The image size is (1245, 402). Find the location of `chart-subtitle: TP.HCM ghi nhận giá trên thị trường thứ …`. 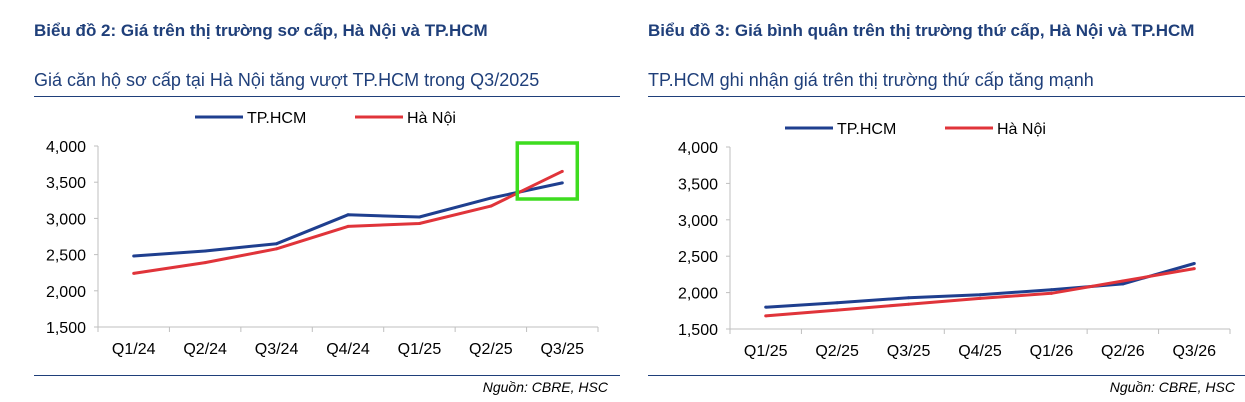

chart-subtitle: TP.HCM ghi nhận giá trên thị trường thứ … is located at coordinates (871, 80).